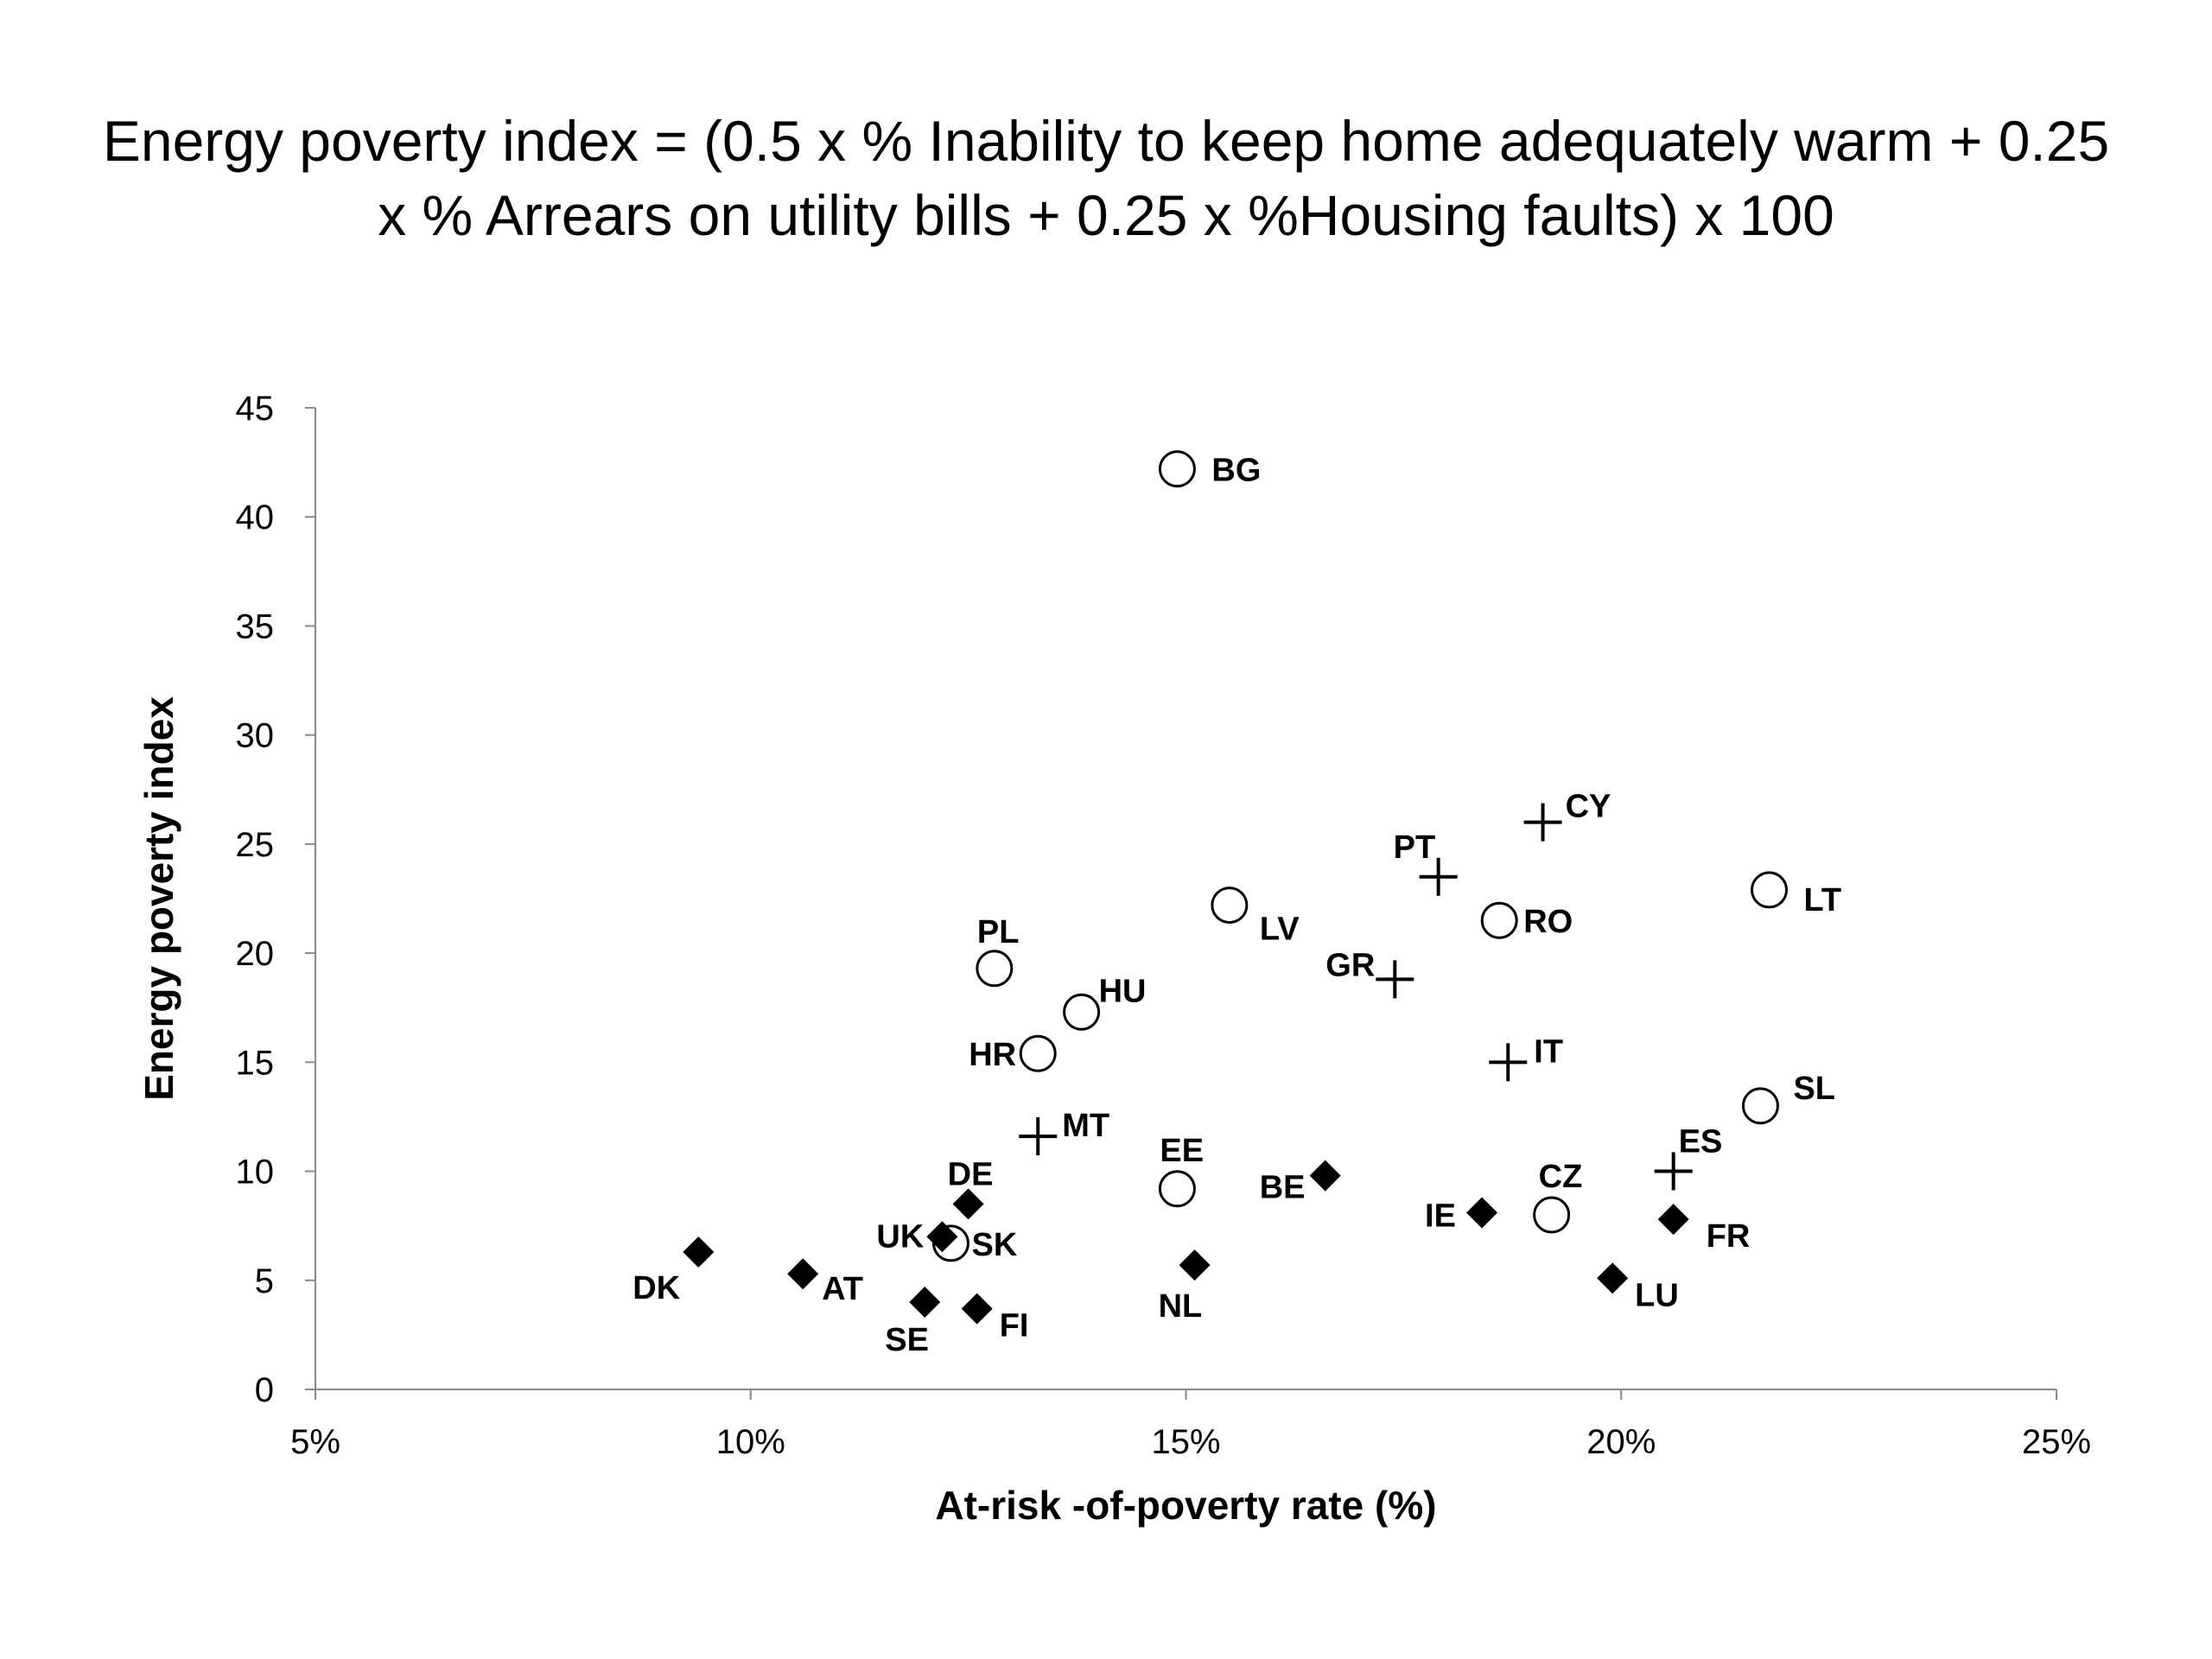  Describe the element at coordinates (1704, 1229) in the screenshot. I see `data-point-fr: FR` at that location.